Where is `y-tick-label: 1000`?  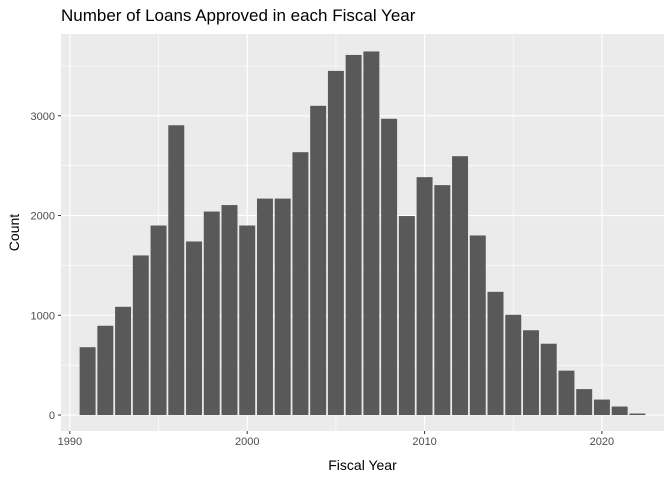
y-tick-label: 1000 is located at coordinates (43, 316).